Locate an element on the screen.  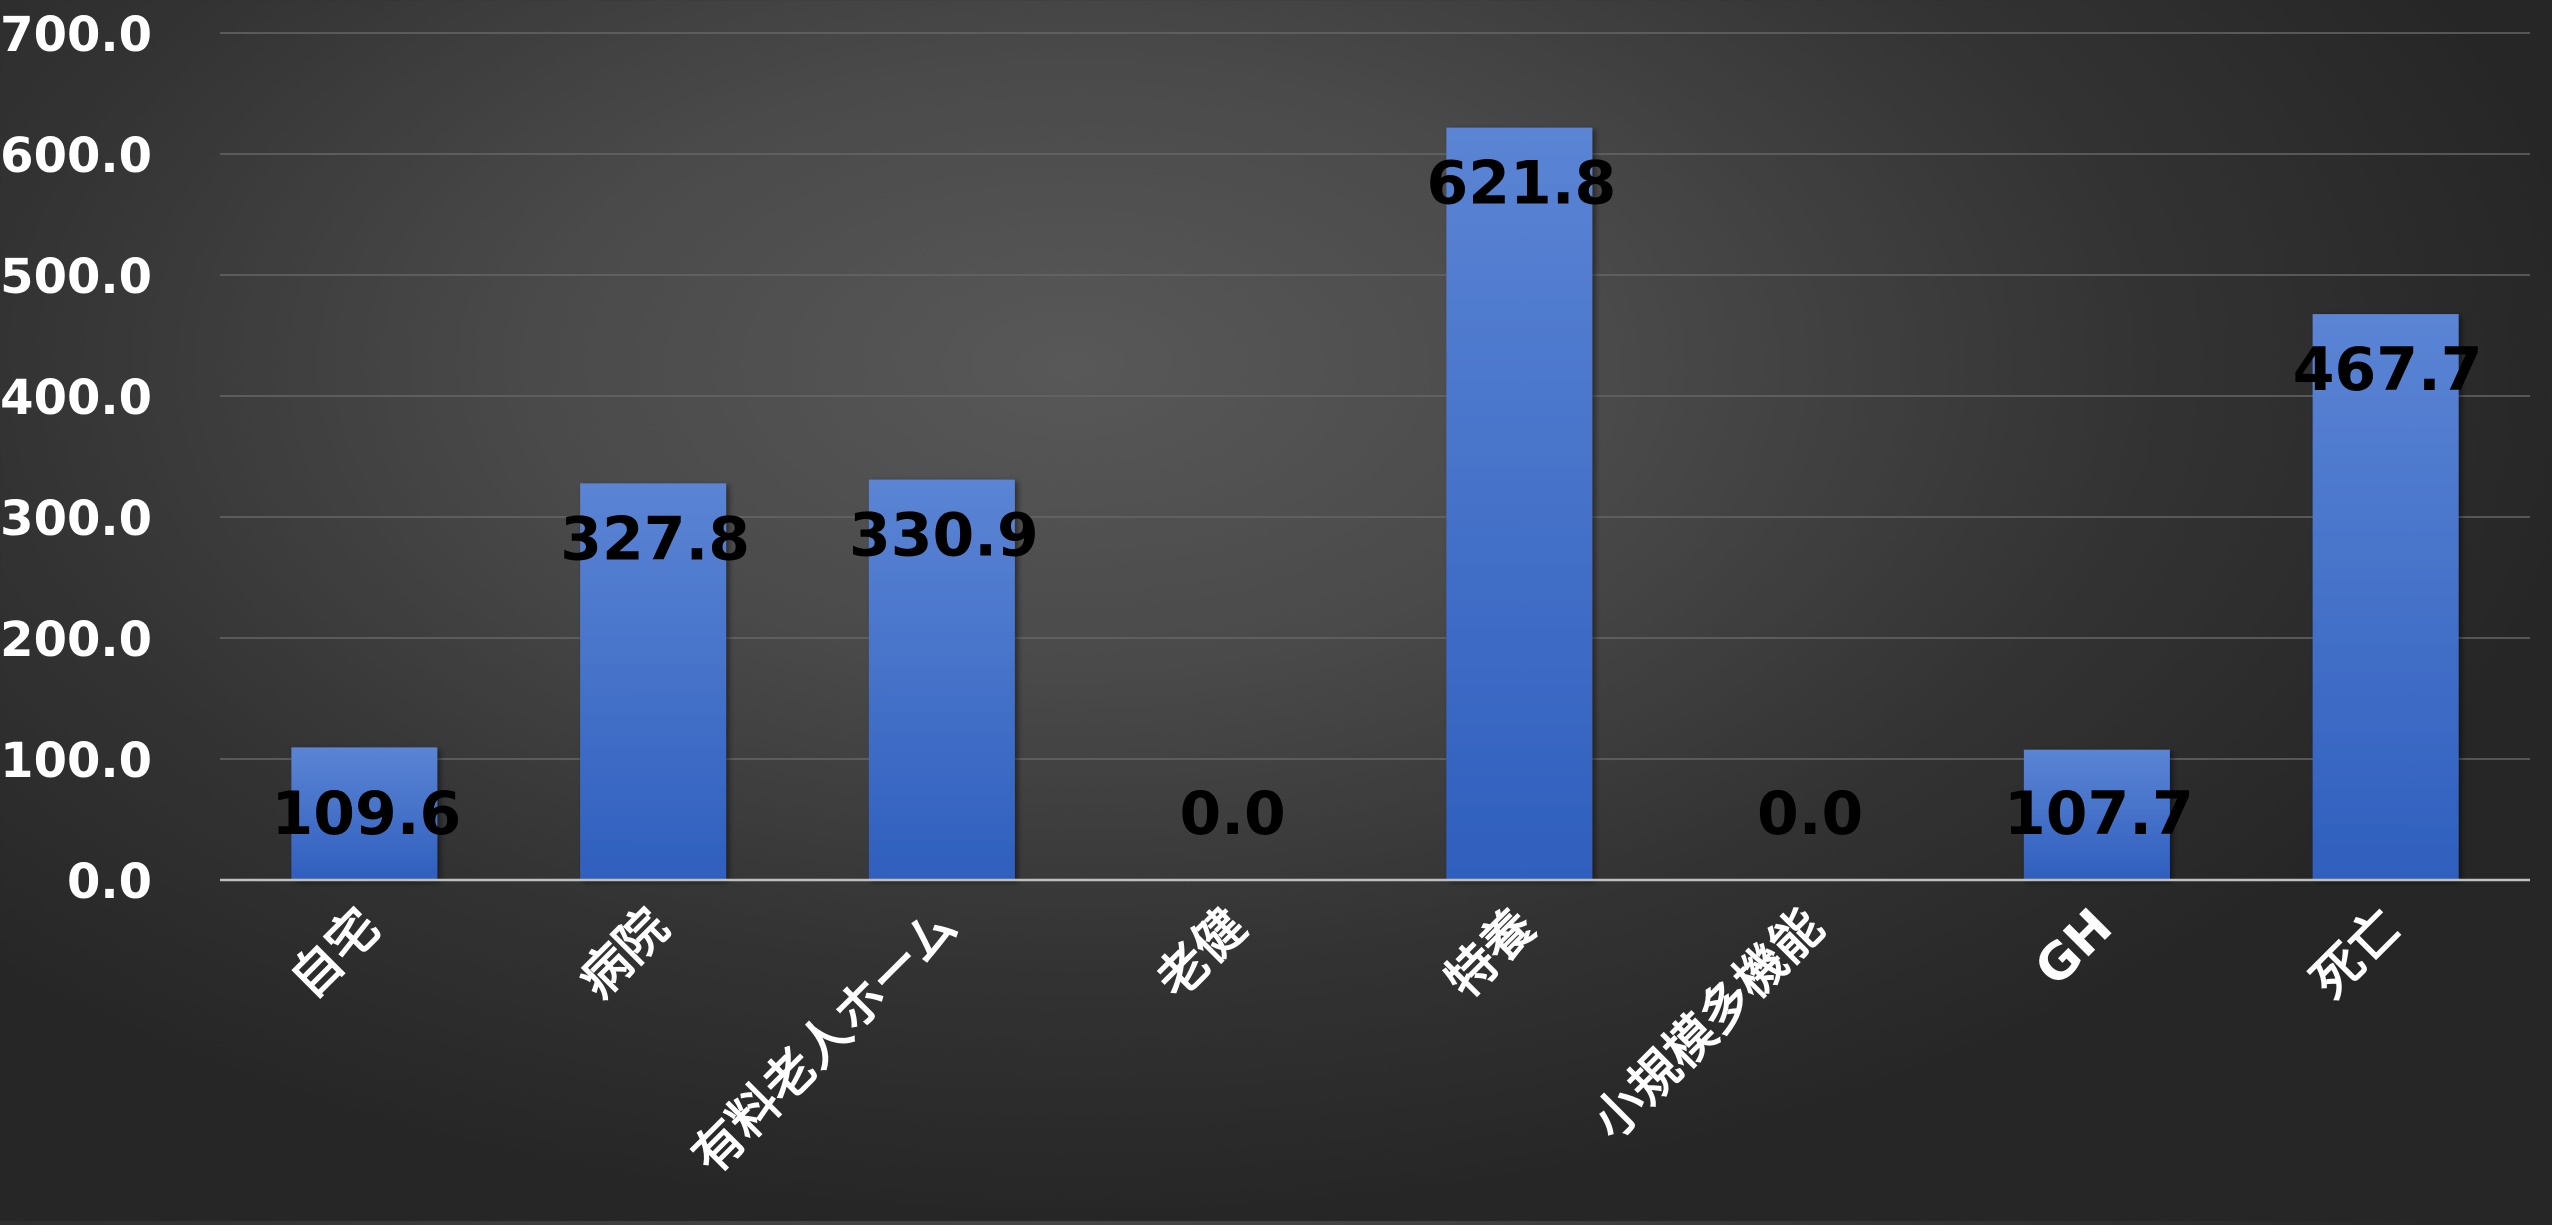
y-tick-label: 200.0 is located at coordinates (76, 640).